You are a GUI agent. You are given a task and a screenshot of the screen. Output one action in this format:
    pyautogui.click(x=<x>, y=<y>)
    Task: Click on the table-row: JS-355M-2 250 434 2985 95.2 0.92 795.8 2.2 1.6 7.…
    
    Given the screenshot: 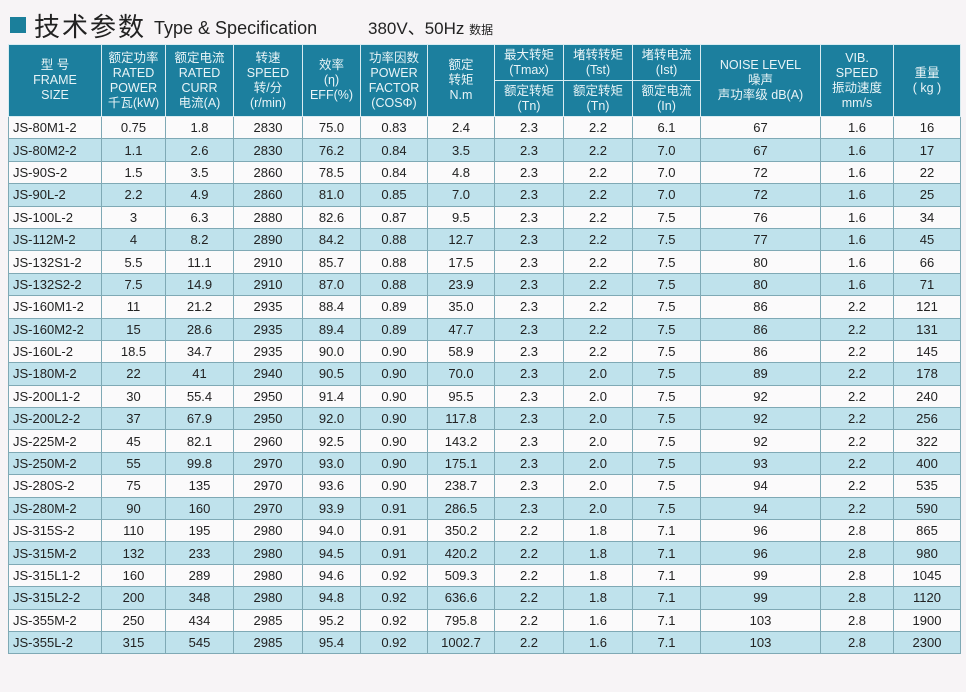 What is the action you would take?
    pyautogui.click(x=484, y=620)
    